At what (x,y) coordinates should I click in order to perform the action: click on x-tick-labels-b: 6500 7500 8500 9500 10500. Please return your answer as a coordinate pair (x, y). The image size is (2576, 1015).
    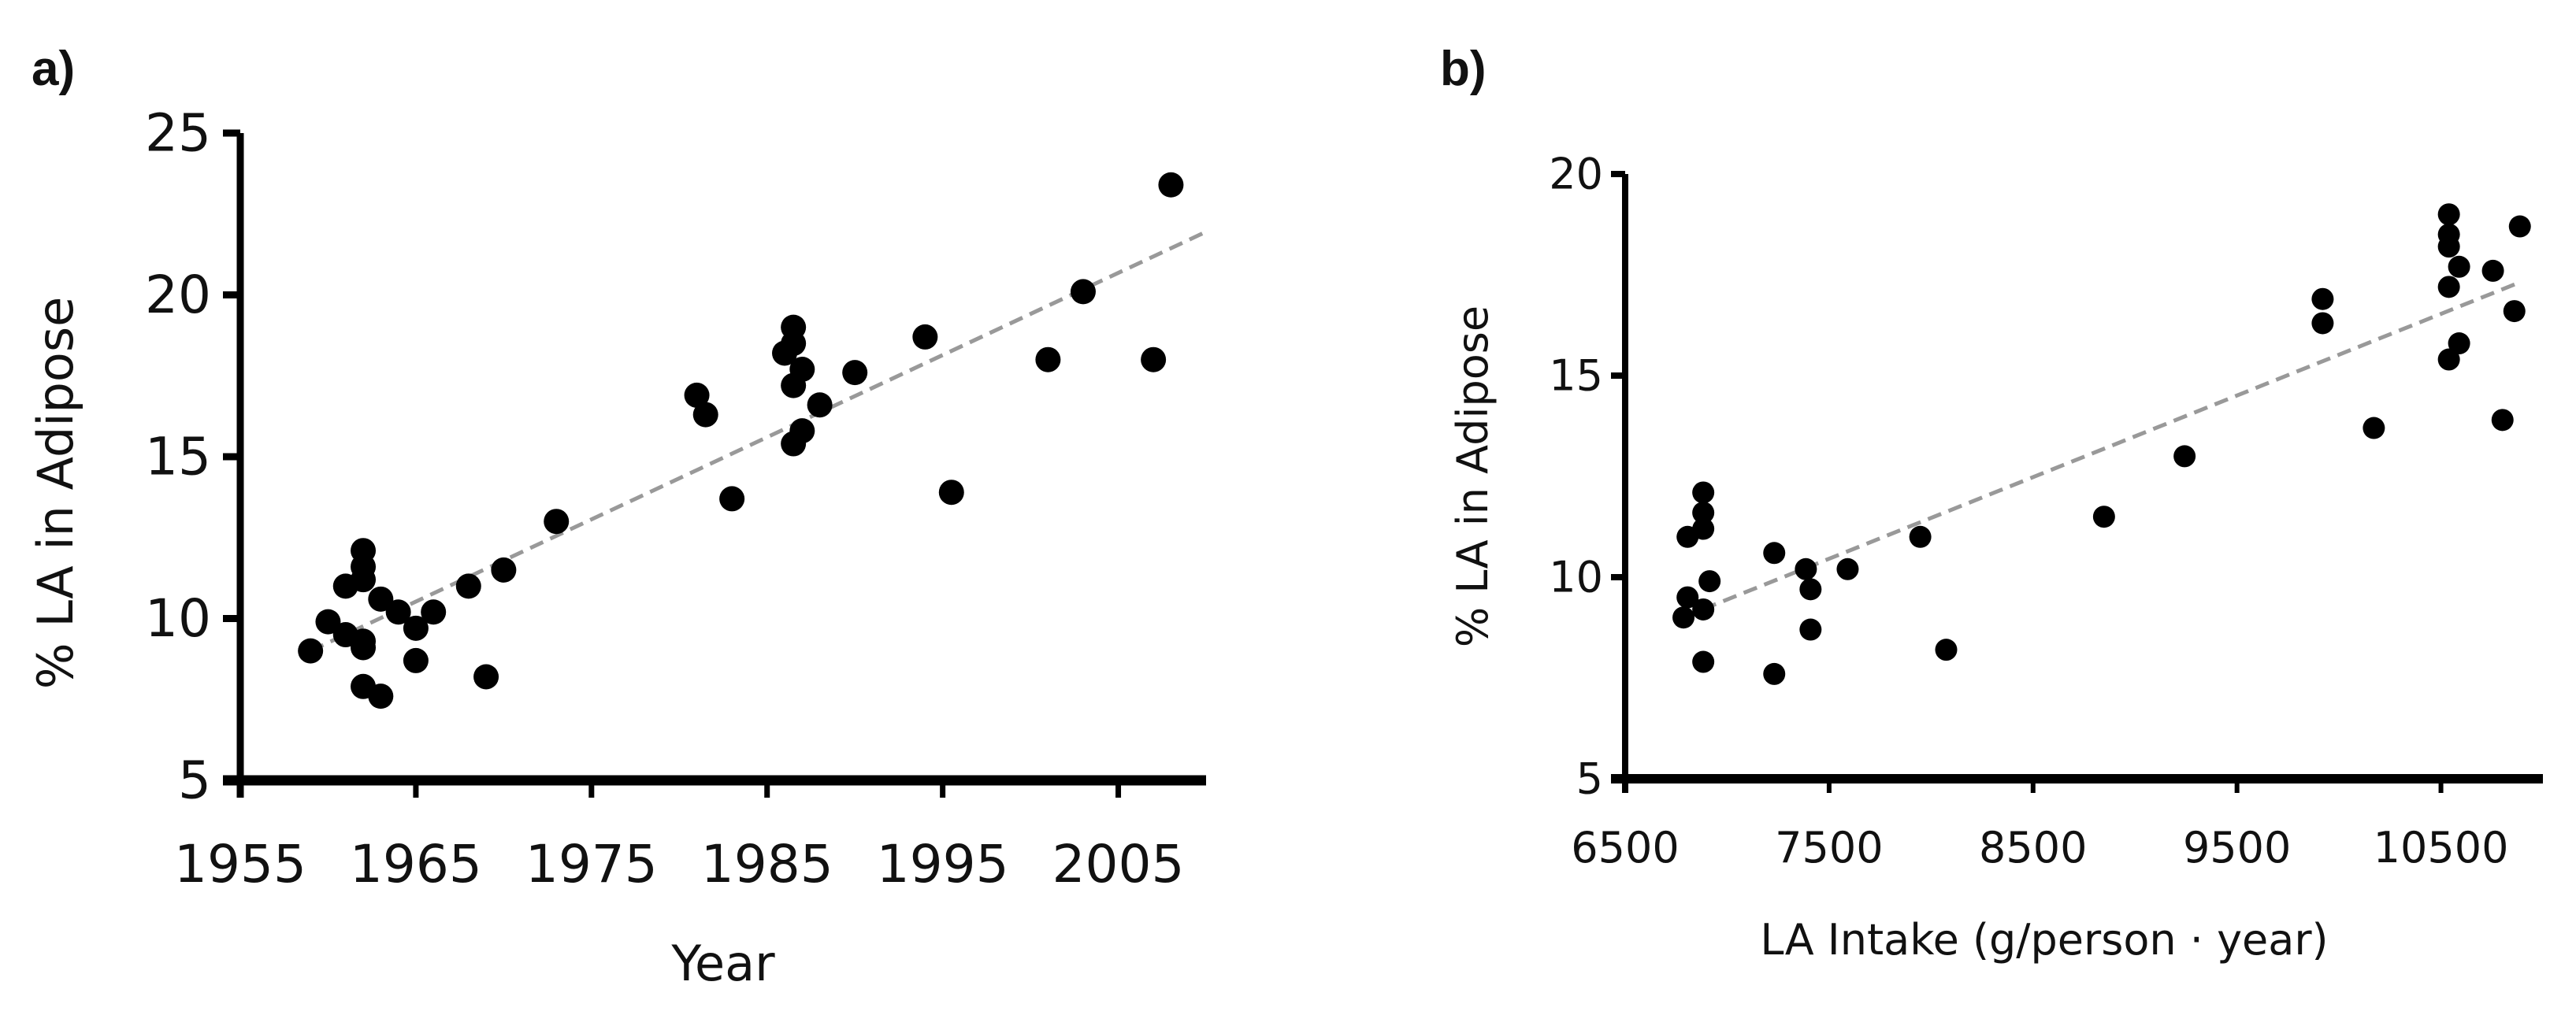
    Looking at the image, I should click on (2039, 825).